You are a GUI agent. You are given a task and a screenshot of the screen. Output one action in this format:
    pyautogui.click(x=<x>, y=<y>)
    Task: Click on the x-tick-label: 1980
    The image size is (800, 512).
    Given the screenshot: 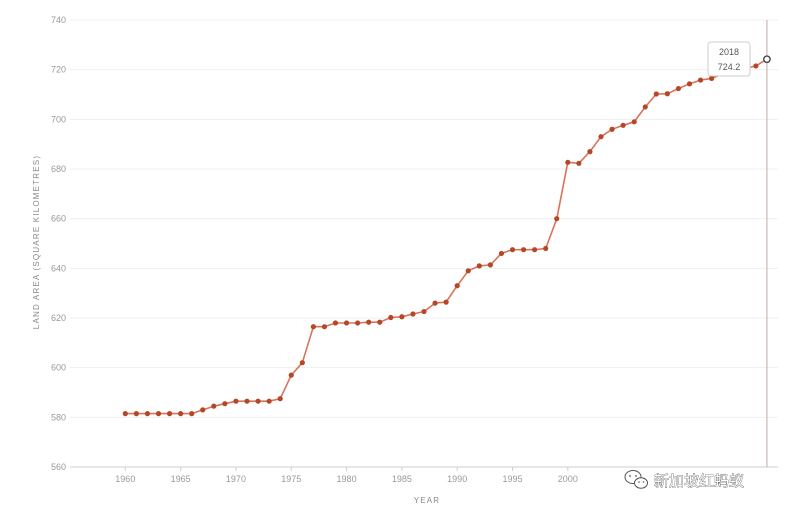 What is the action you would take?
    pyautogui.click(x=347, y=479)
    